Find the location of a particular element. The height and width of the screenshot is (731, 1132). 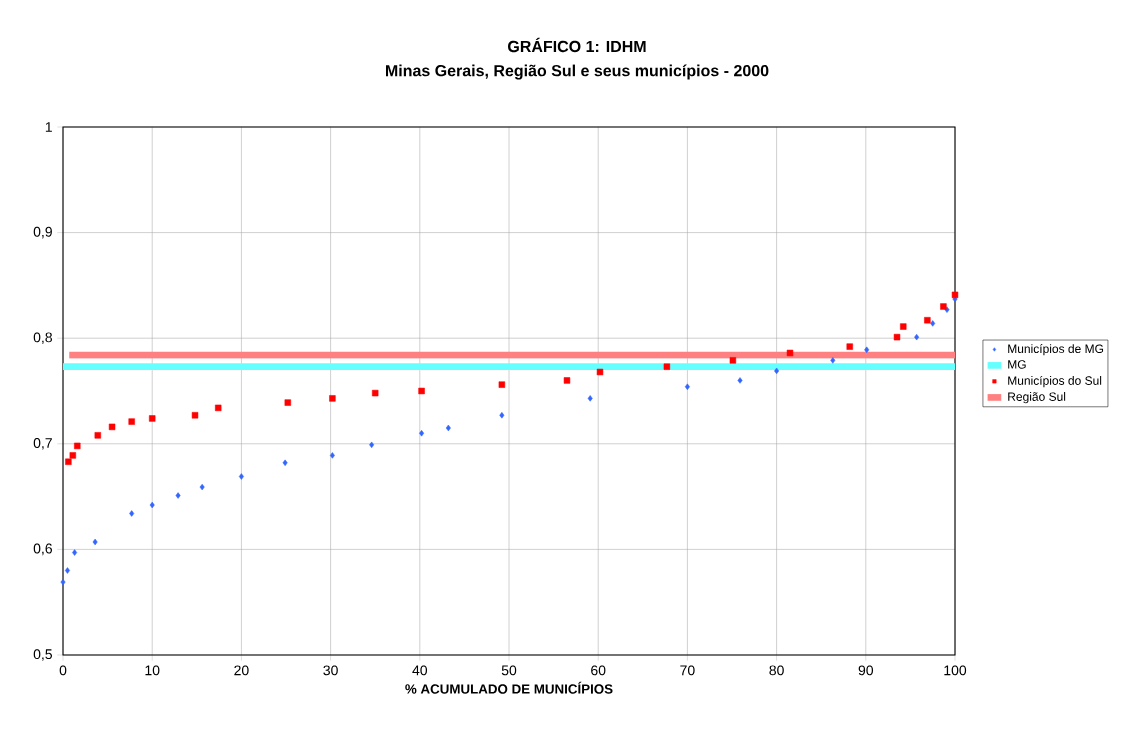

x-tick-label: 100 is located at coordinates (955, 670).